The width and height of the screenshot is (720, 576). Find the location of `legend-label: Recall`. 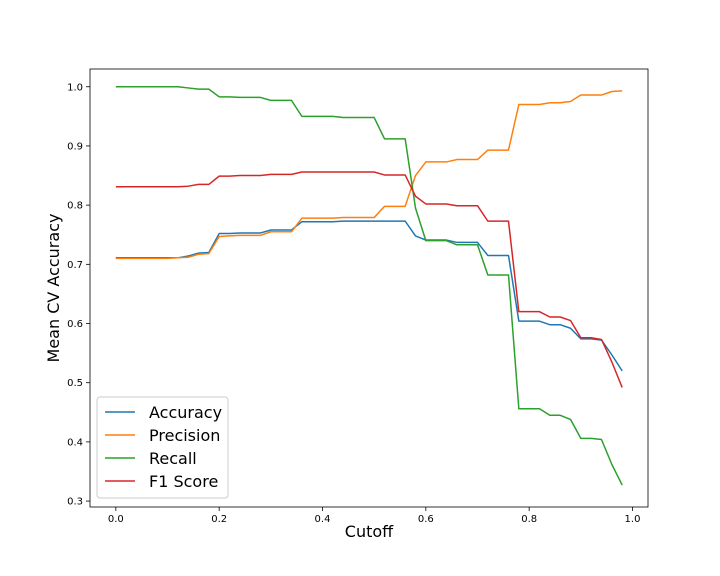

legend-label: Recall is located at coordinates (173, 458).